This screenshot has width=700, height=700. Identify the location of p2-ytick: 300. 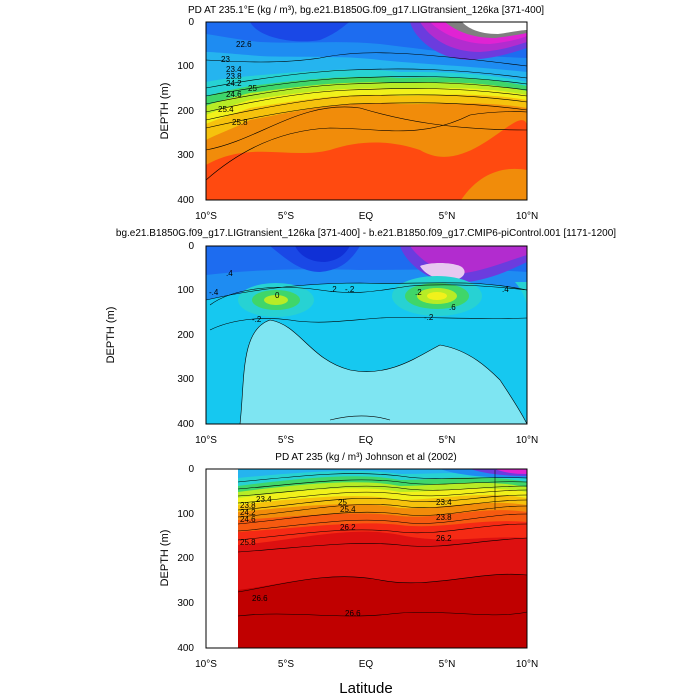
(185, 379).